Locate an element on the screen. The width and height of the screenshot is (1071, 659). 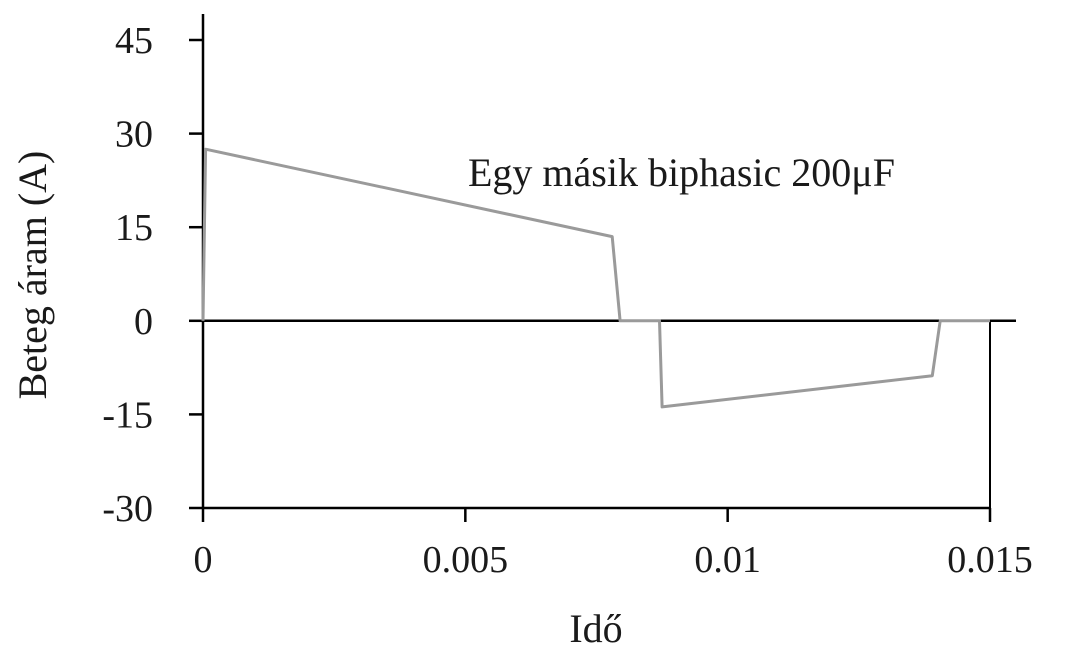
x-tick-label: 0.015 is located at coordinates (990, 560).